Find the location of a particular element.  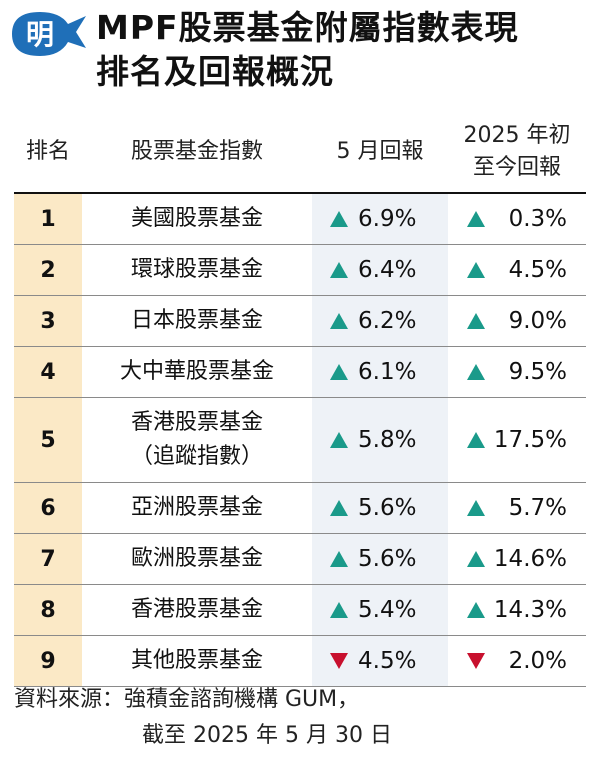

rank-cell: 7 is located at coordinates (48, 559).